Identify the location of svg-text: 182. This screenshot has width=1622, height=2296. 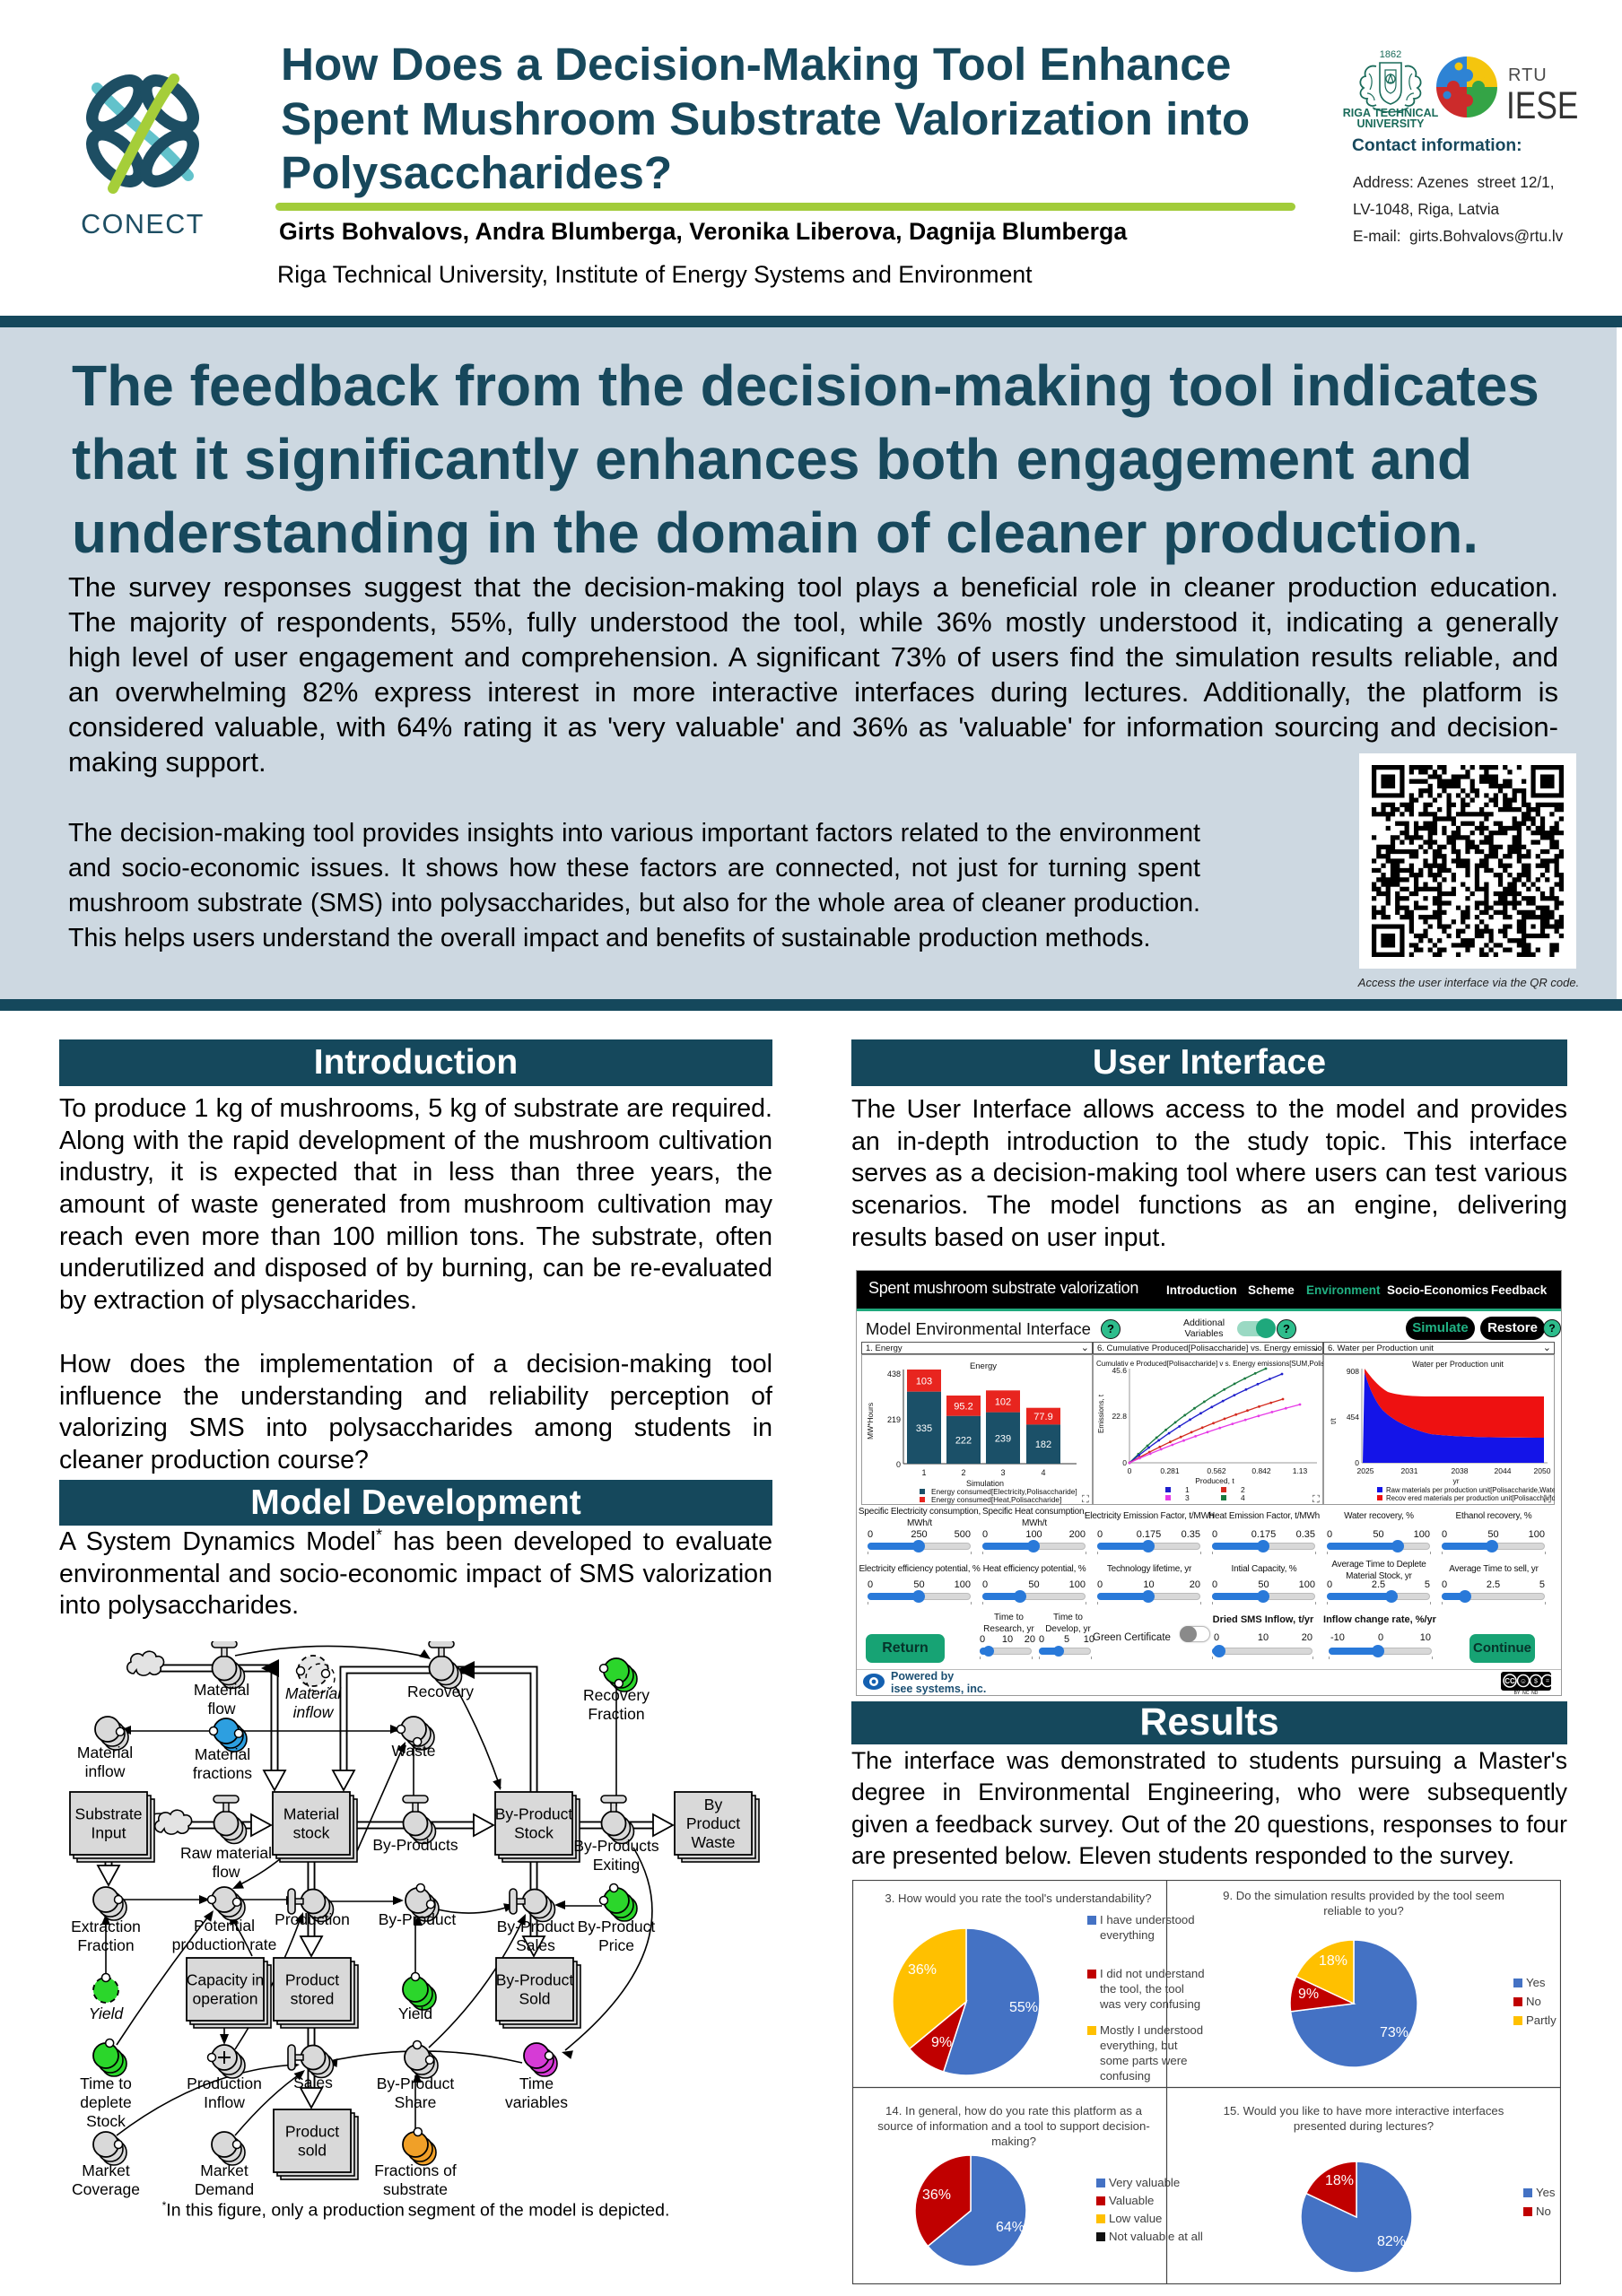
(1043, 1444).